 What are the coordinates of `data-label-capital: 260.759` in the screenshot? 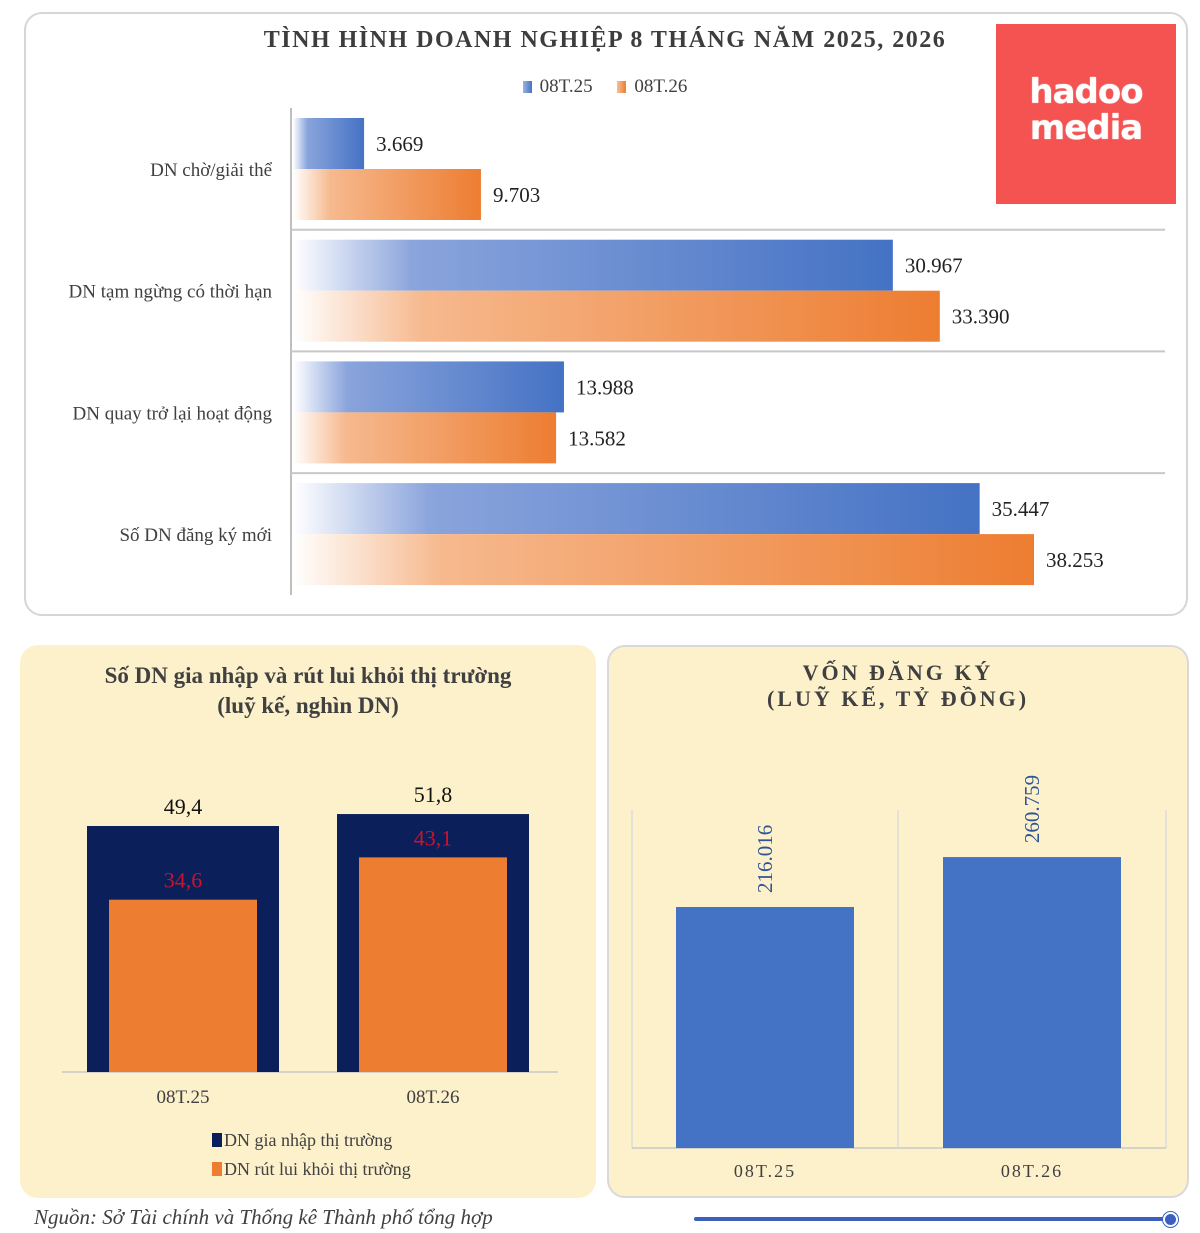 It's located at (1032, 809).